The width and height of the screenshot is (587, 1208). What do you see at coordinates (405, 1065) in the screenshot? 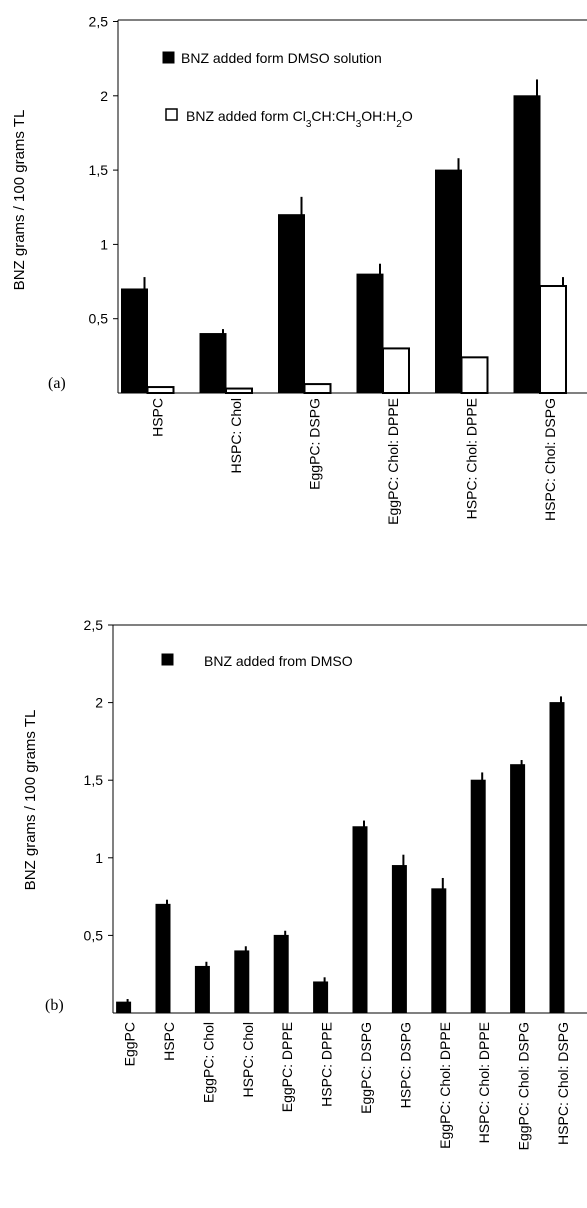
I see `category-label: HSPC: DSPG` at bounding box center [405, 1065].